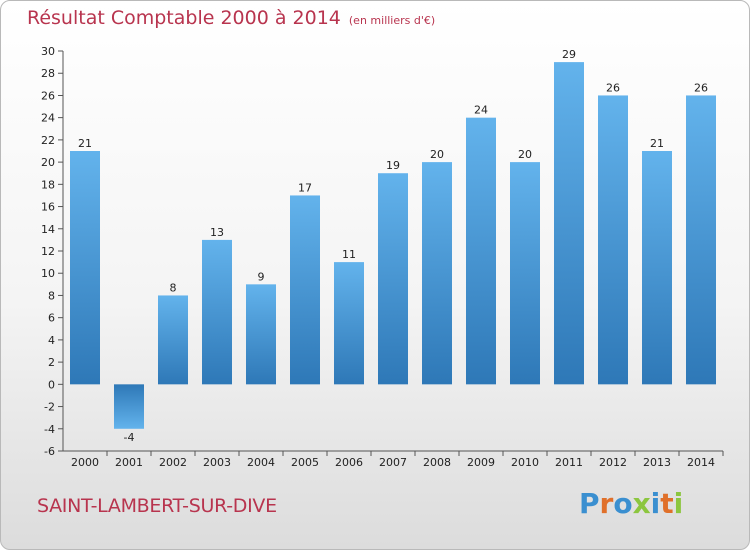  I want to click on x-tick-label: 2003, so click(217, 462).